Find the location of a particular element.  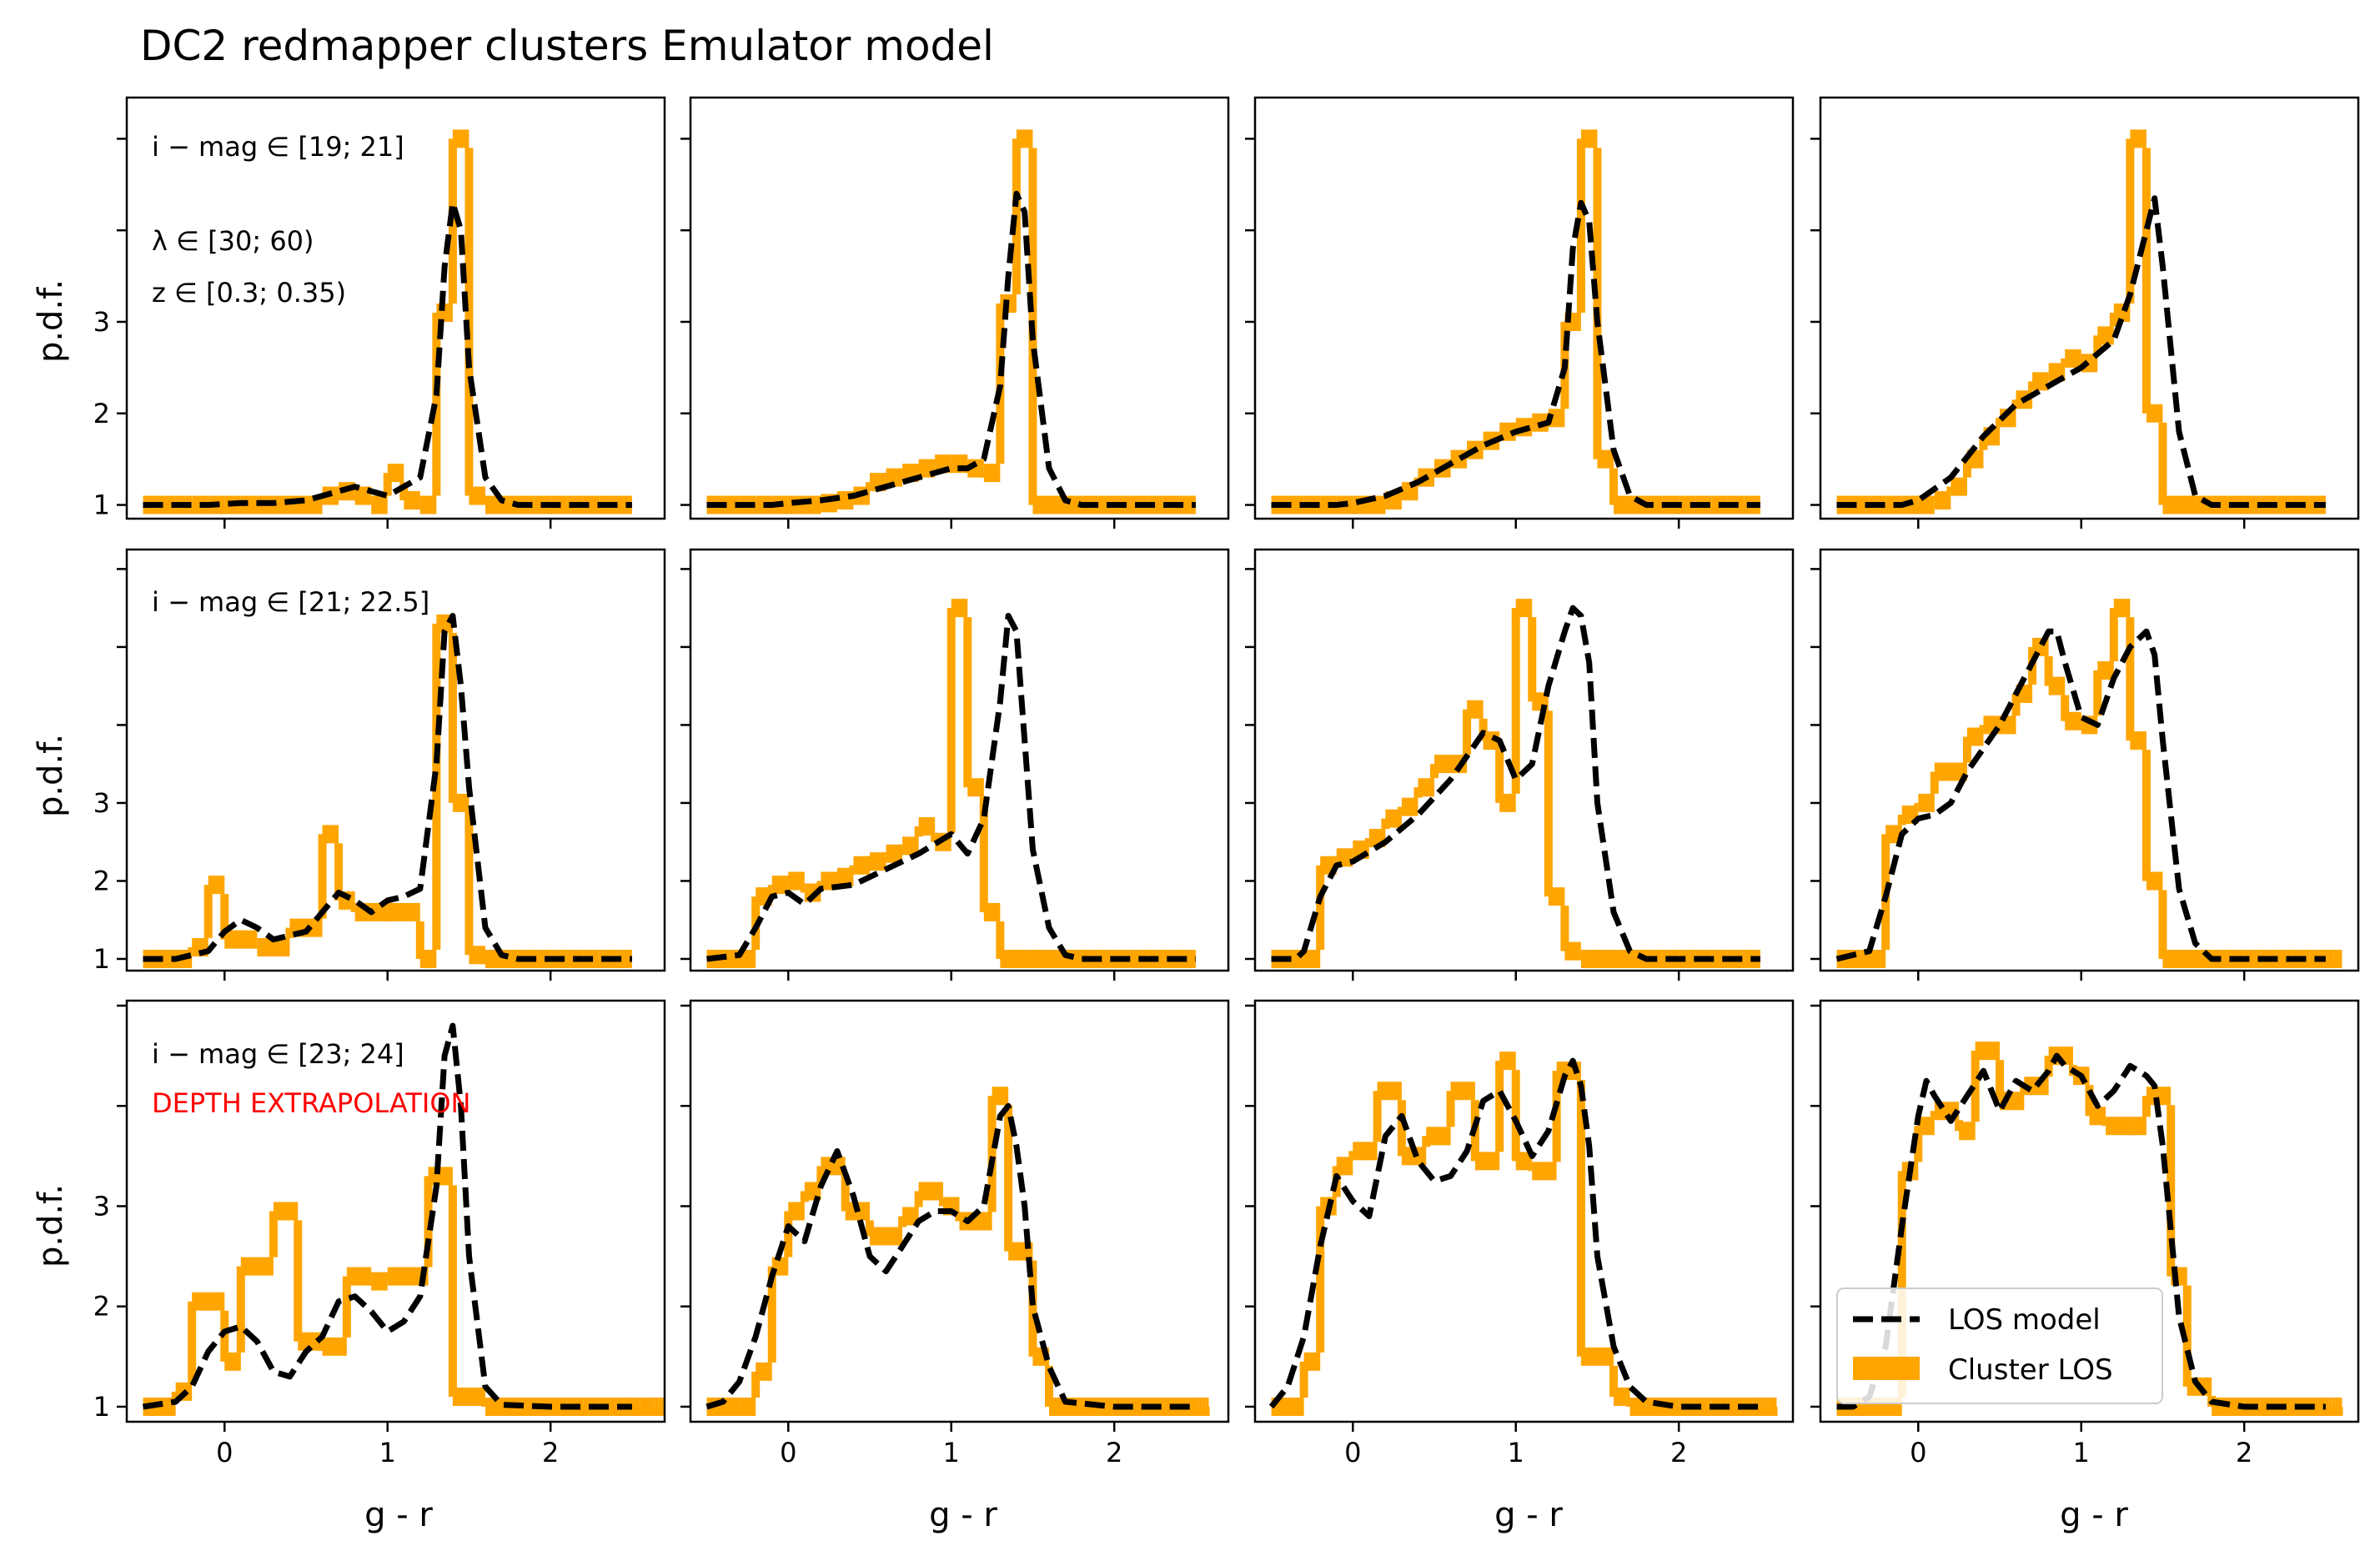

x-axis-label-col-3: g - r is located at coordinates (2094, 1515).